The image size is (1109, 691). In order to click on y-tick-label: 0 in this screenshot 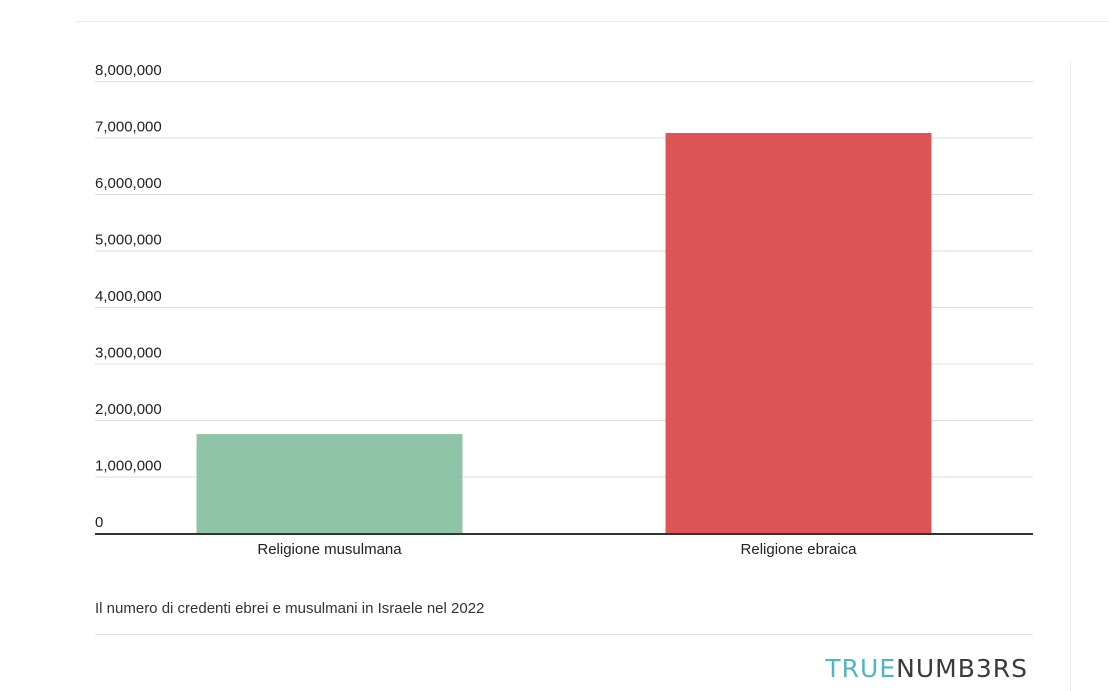, I will do `click(99, 522)`.